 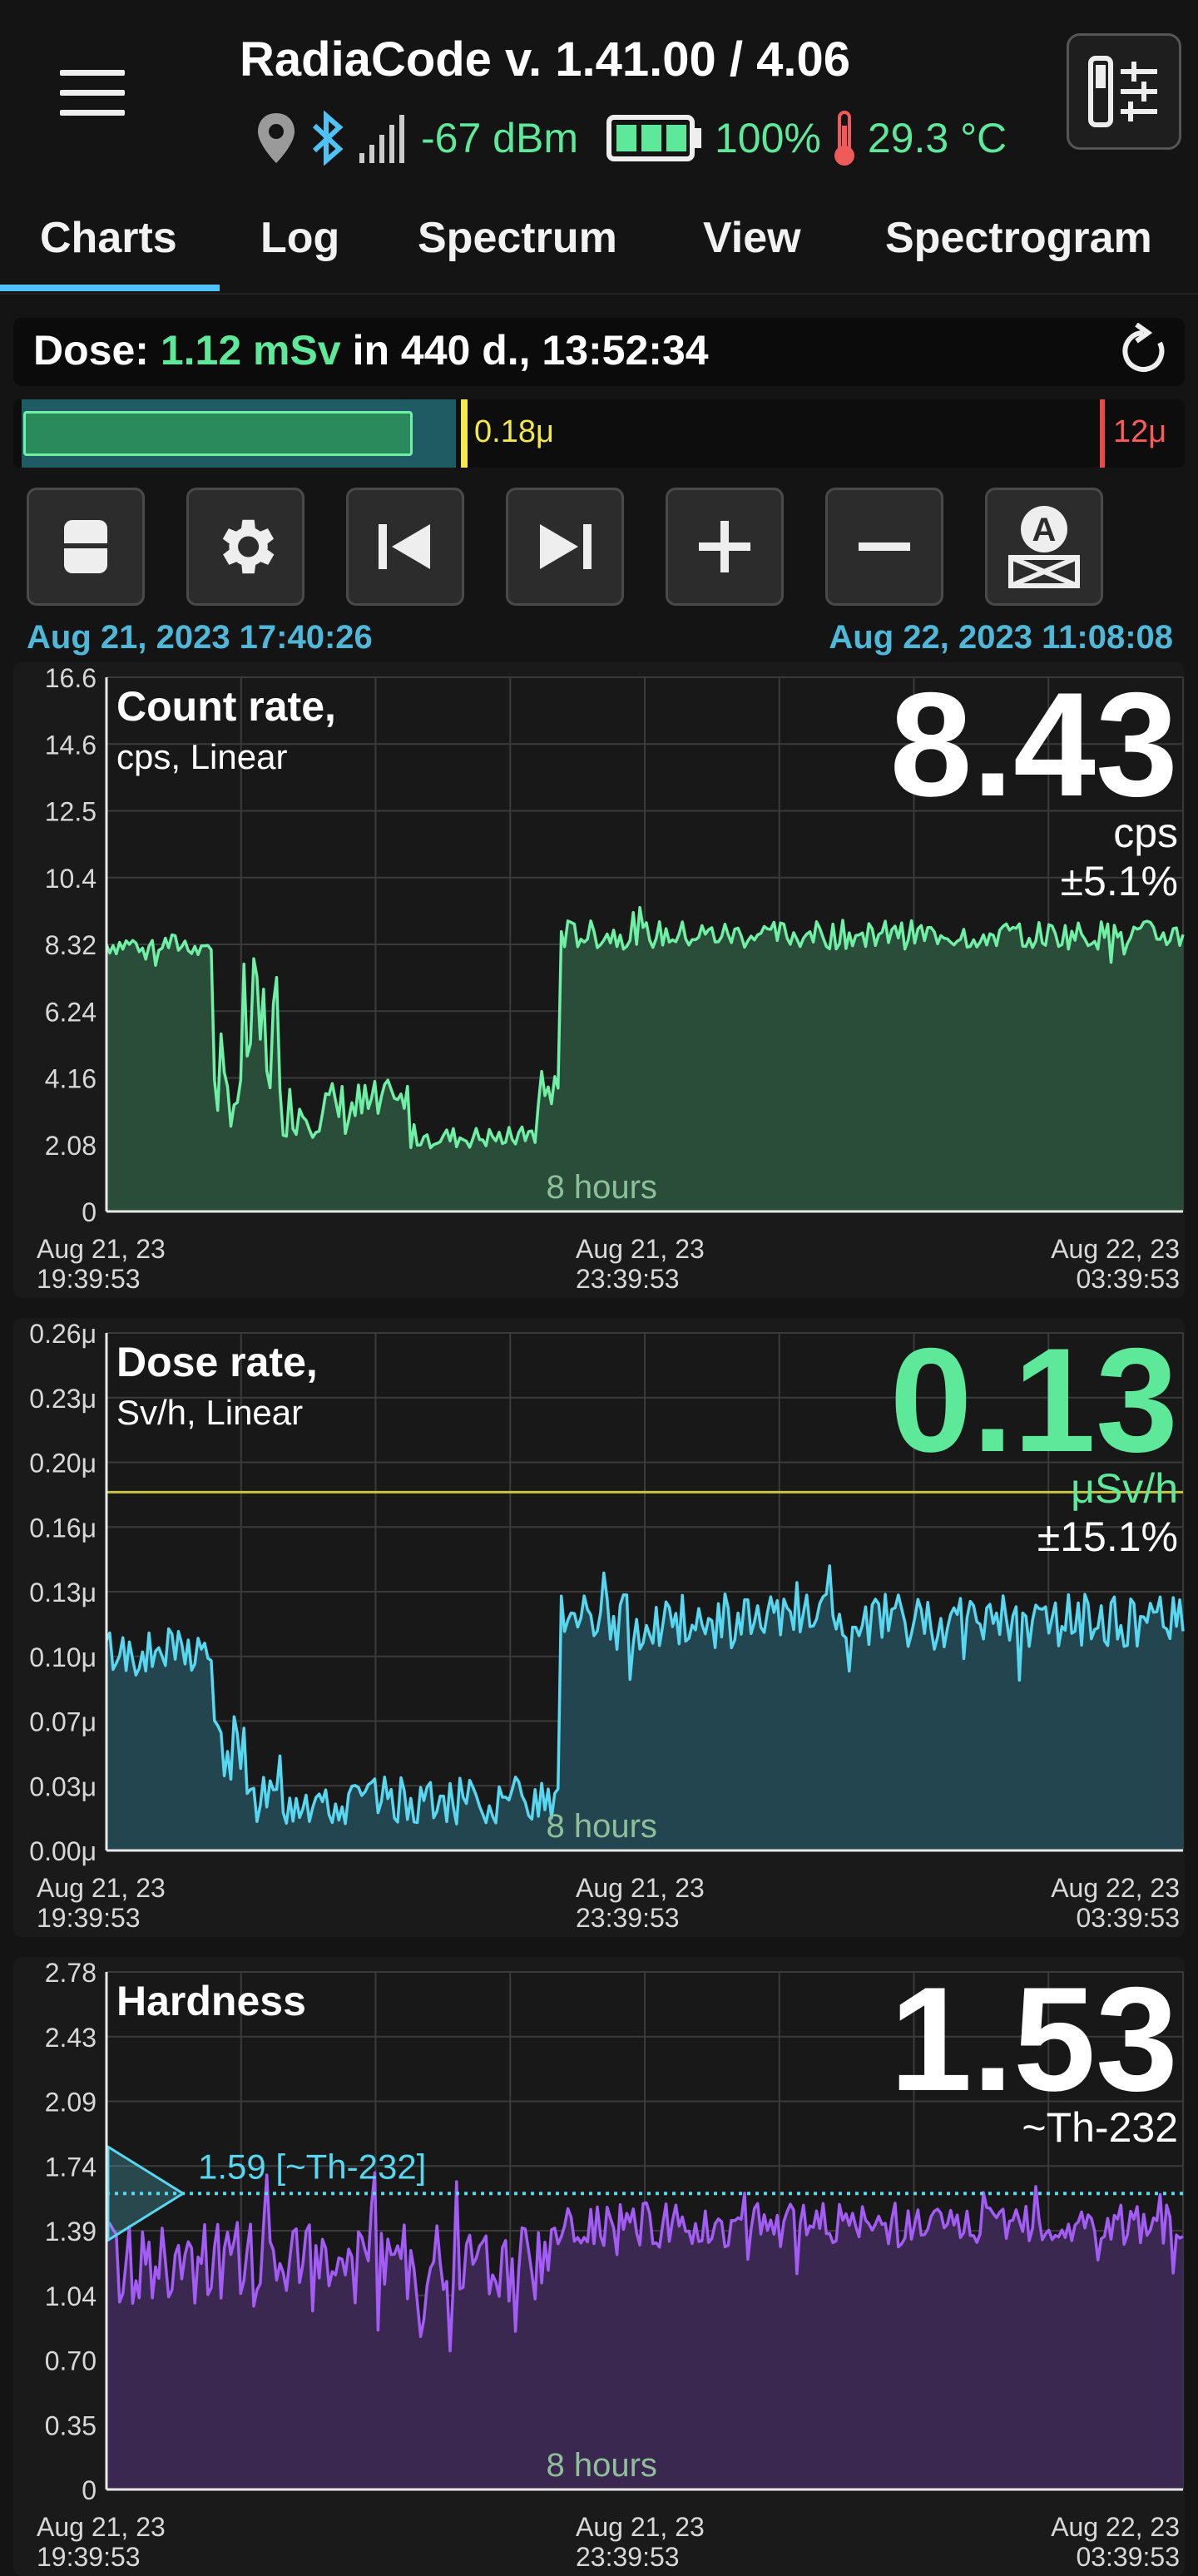 What do you see at coordinates (71, 1079) in the screenshot?
I see `y-tick-label: 4.16` at bounding box center [71, 1079].